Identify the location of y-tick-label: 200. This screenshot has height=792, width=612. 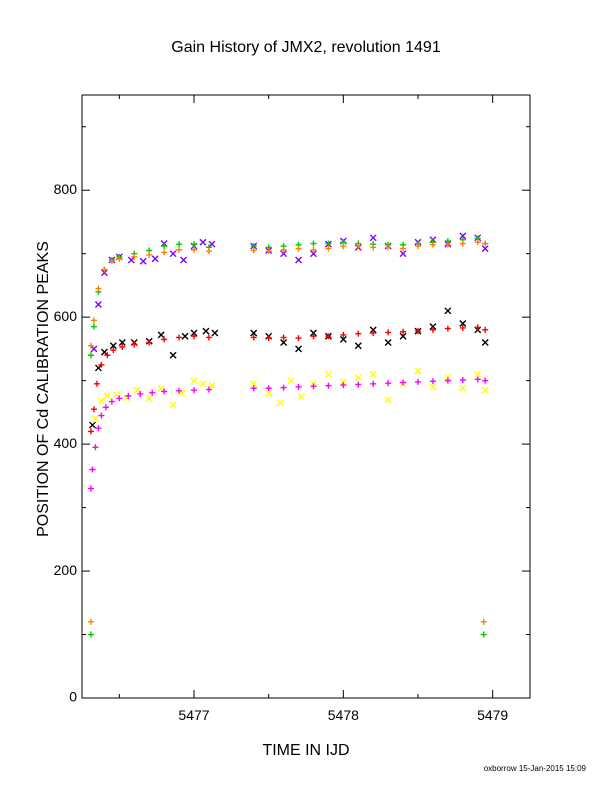
(66, 570).